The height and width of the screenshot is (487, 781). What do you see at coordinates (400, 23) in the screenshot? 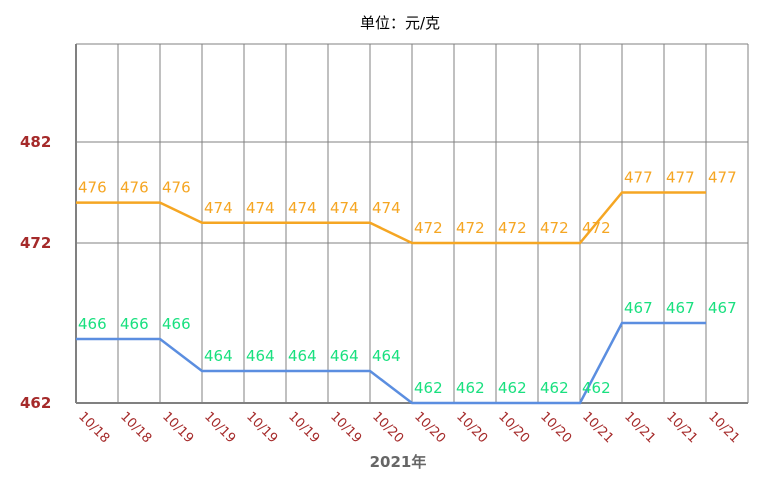
I see `chart-title: 单位：元/克` at bounding box center [400, 23].